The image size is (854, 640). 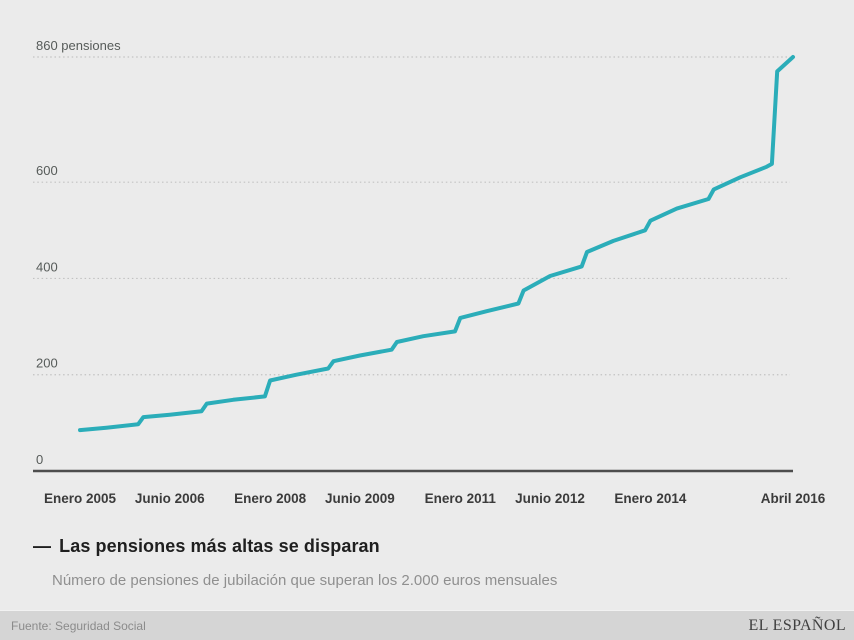 I want to click on y-axis-label-200: 200, so click(x=47, y=363).